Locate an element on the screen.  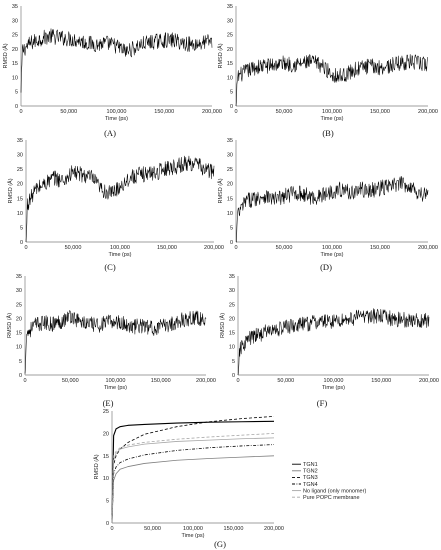
legend-entry: No ligand (only monomer) is located at coordinates (334, 491).